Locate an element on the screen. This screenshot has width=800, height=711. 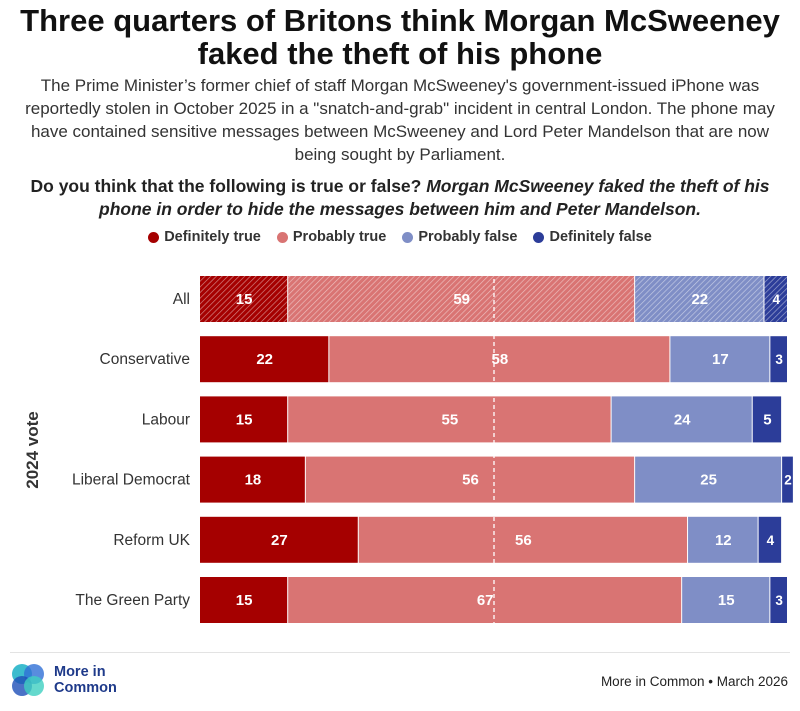
data-label-liberal-democrat-probably-false: 25 is located at coordinates (708, 480).